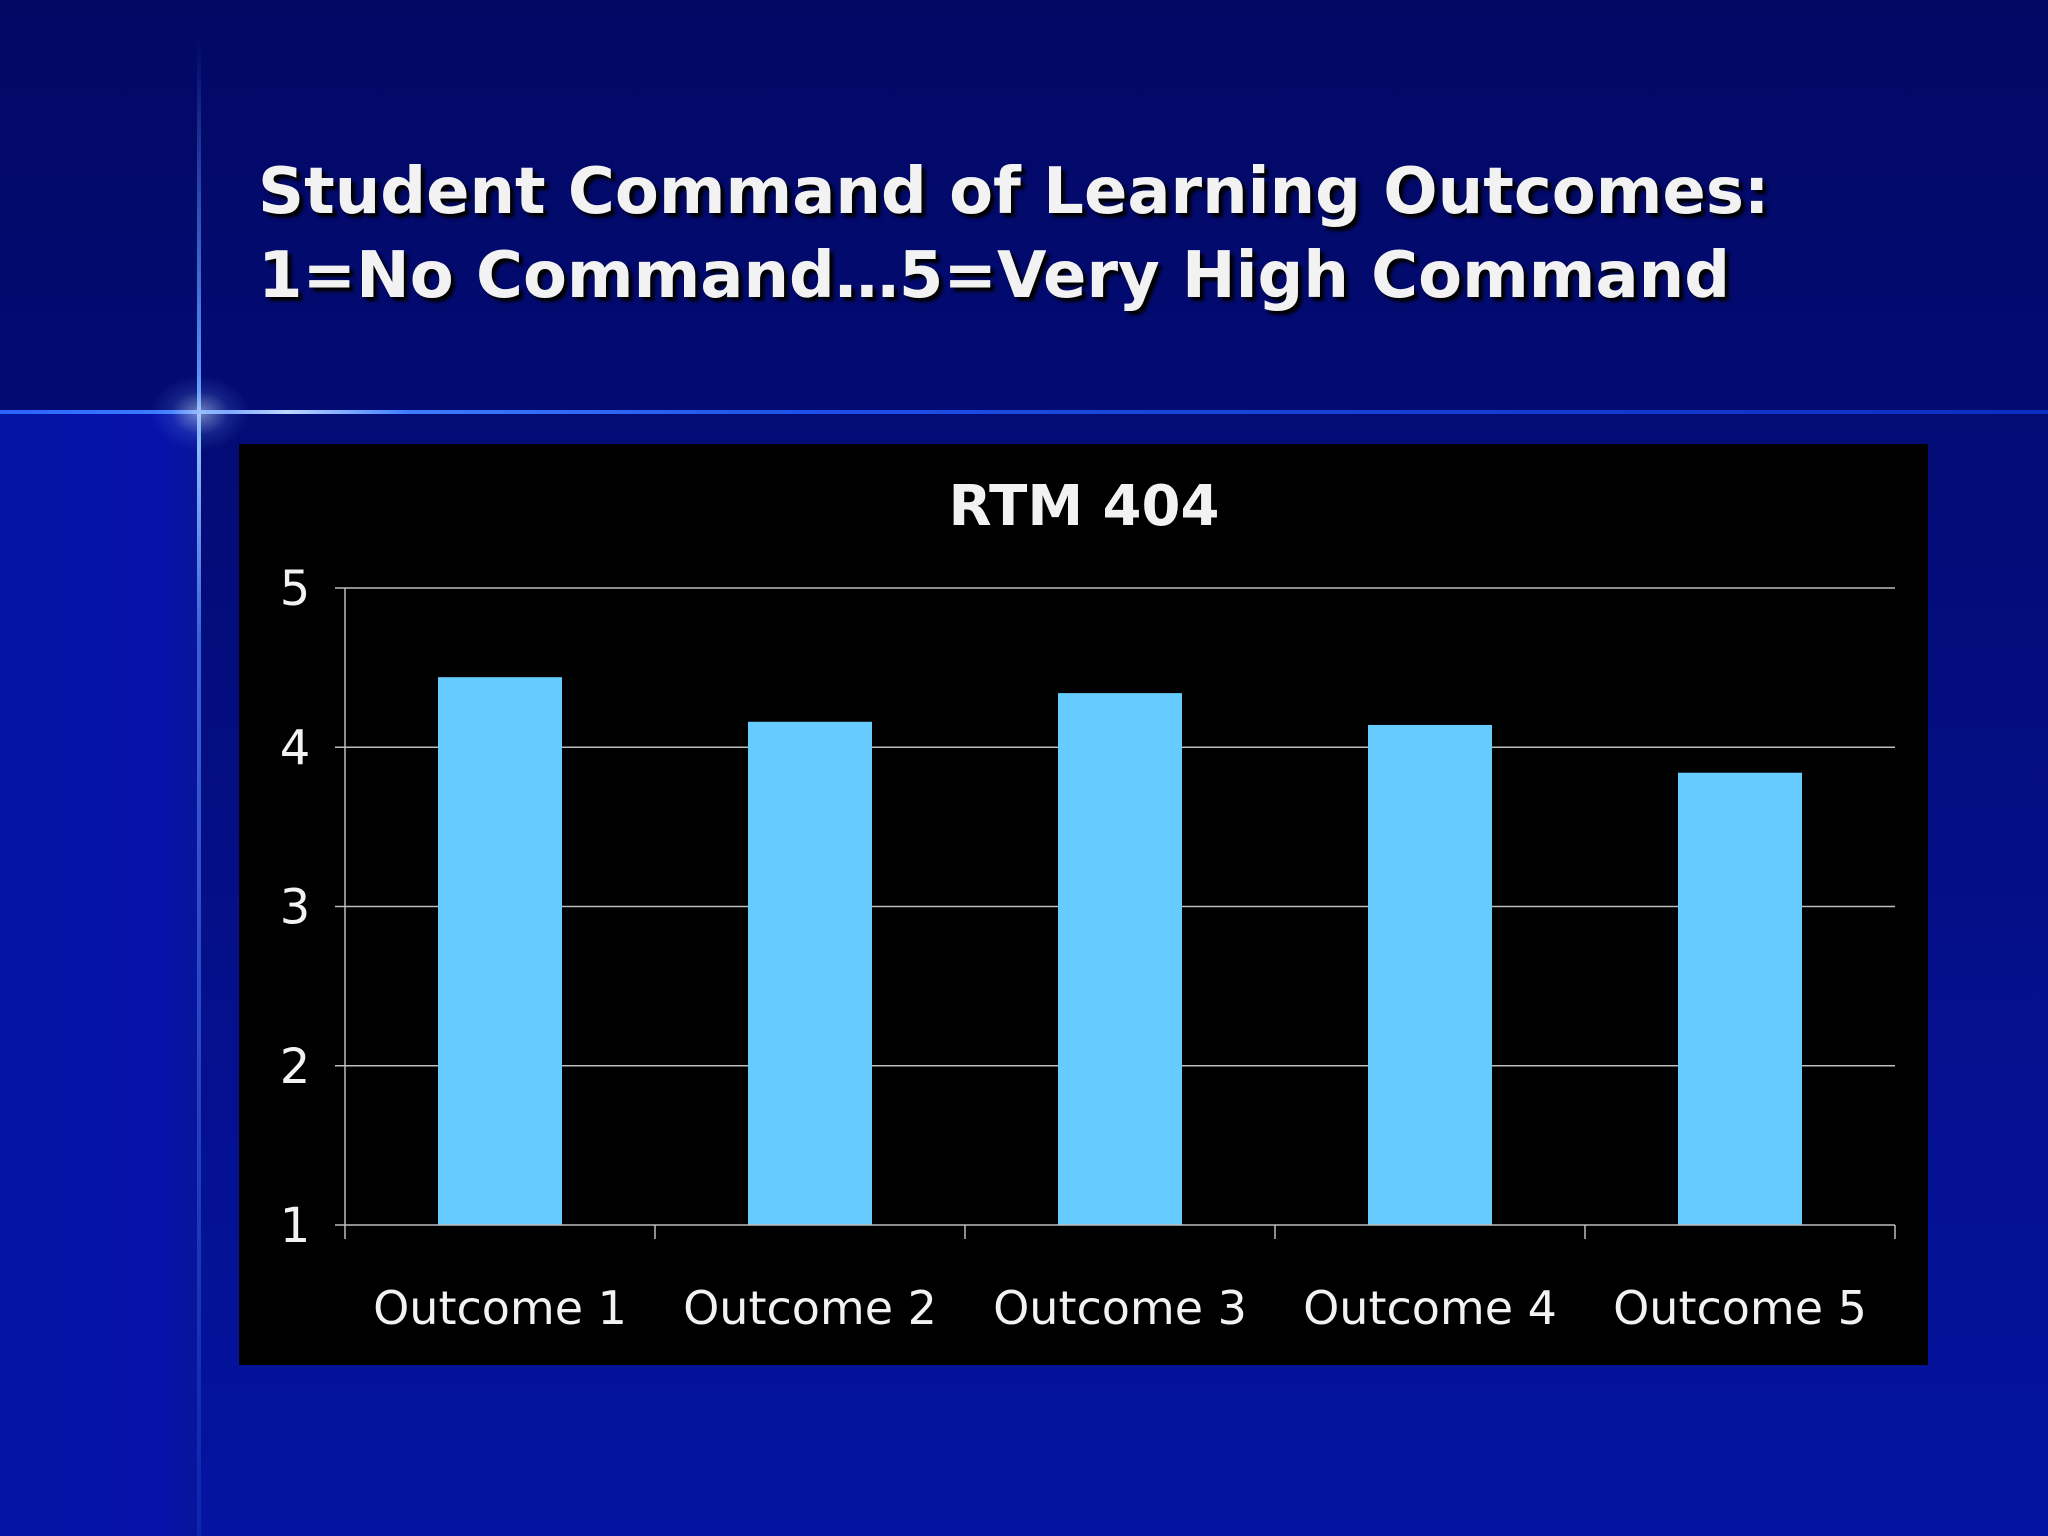 Image resolution: width=2048 pixels, height=1536 pixels. Describe the element at coordinates (1740, 1308) in the screenshot. I see `x-category-label: Outcome 5` at that location.